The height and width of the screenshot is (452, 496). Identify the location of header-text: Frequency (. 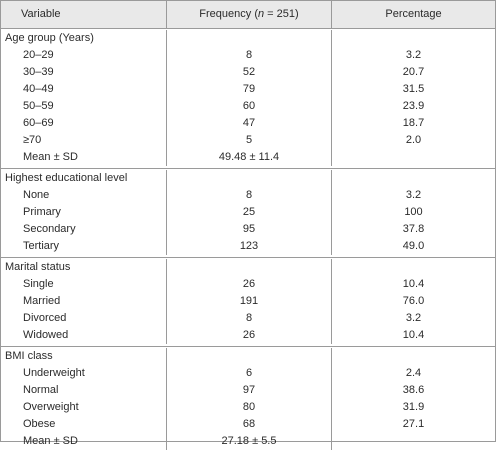
(228, 14).